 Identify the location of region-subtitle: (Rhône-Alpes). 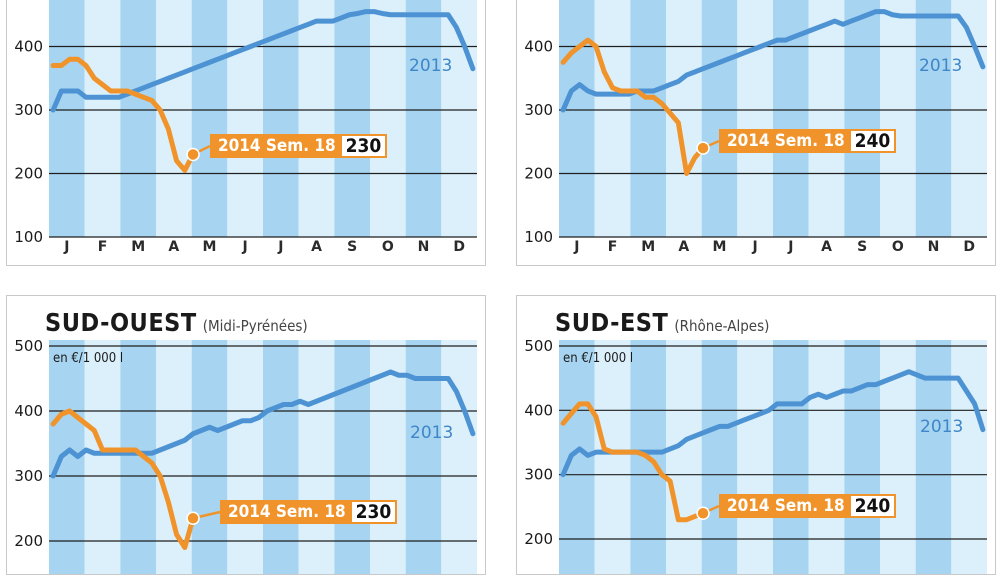
(722, 326).